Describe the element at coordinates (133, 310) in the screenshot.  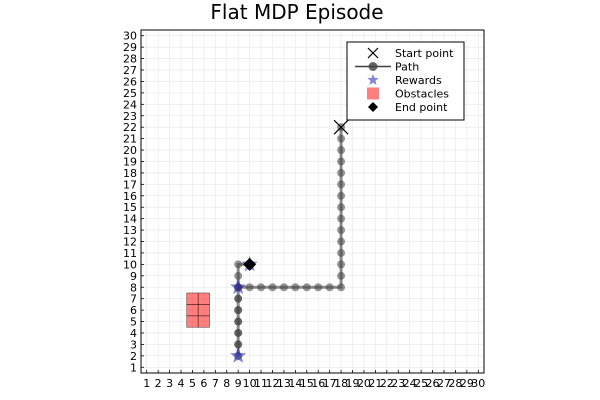
I see `y-tick-label: 6` at that location.